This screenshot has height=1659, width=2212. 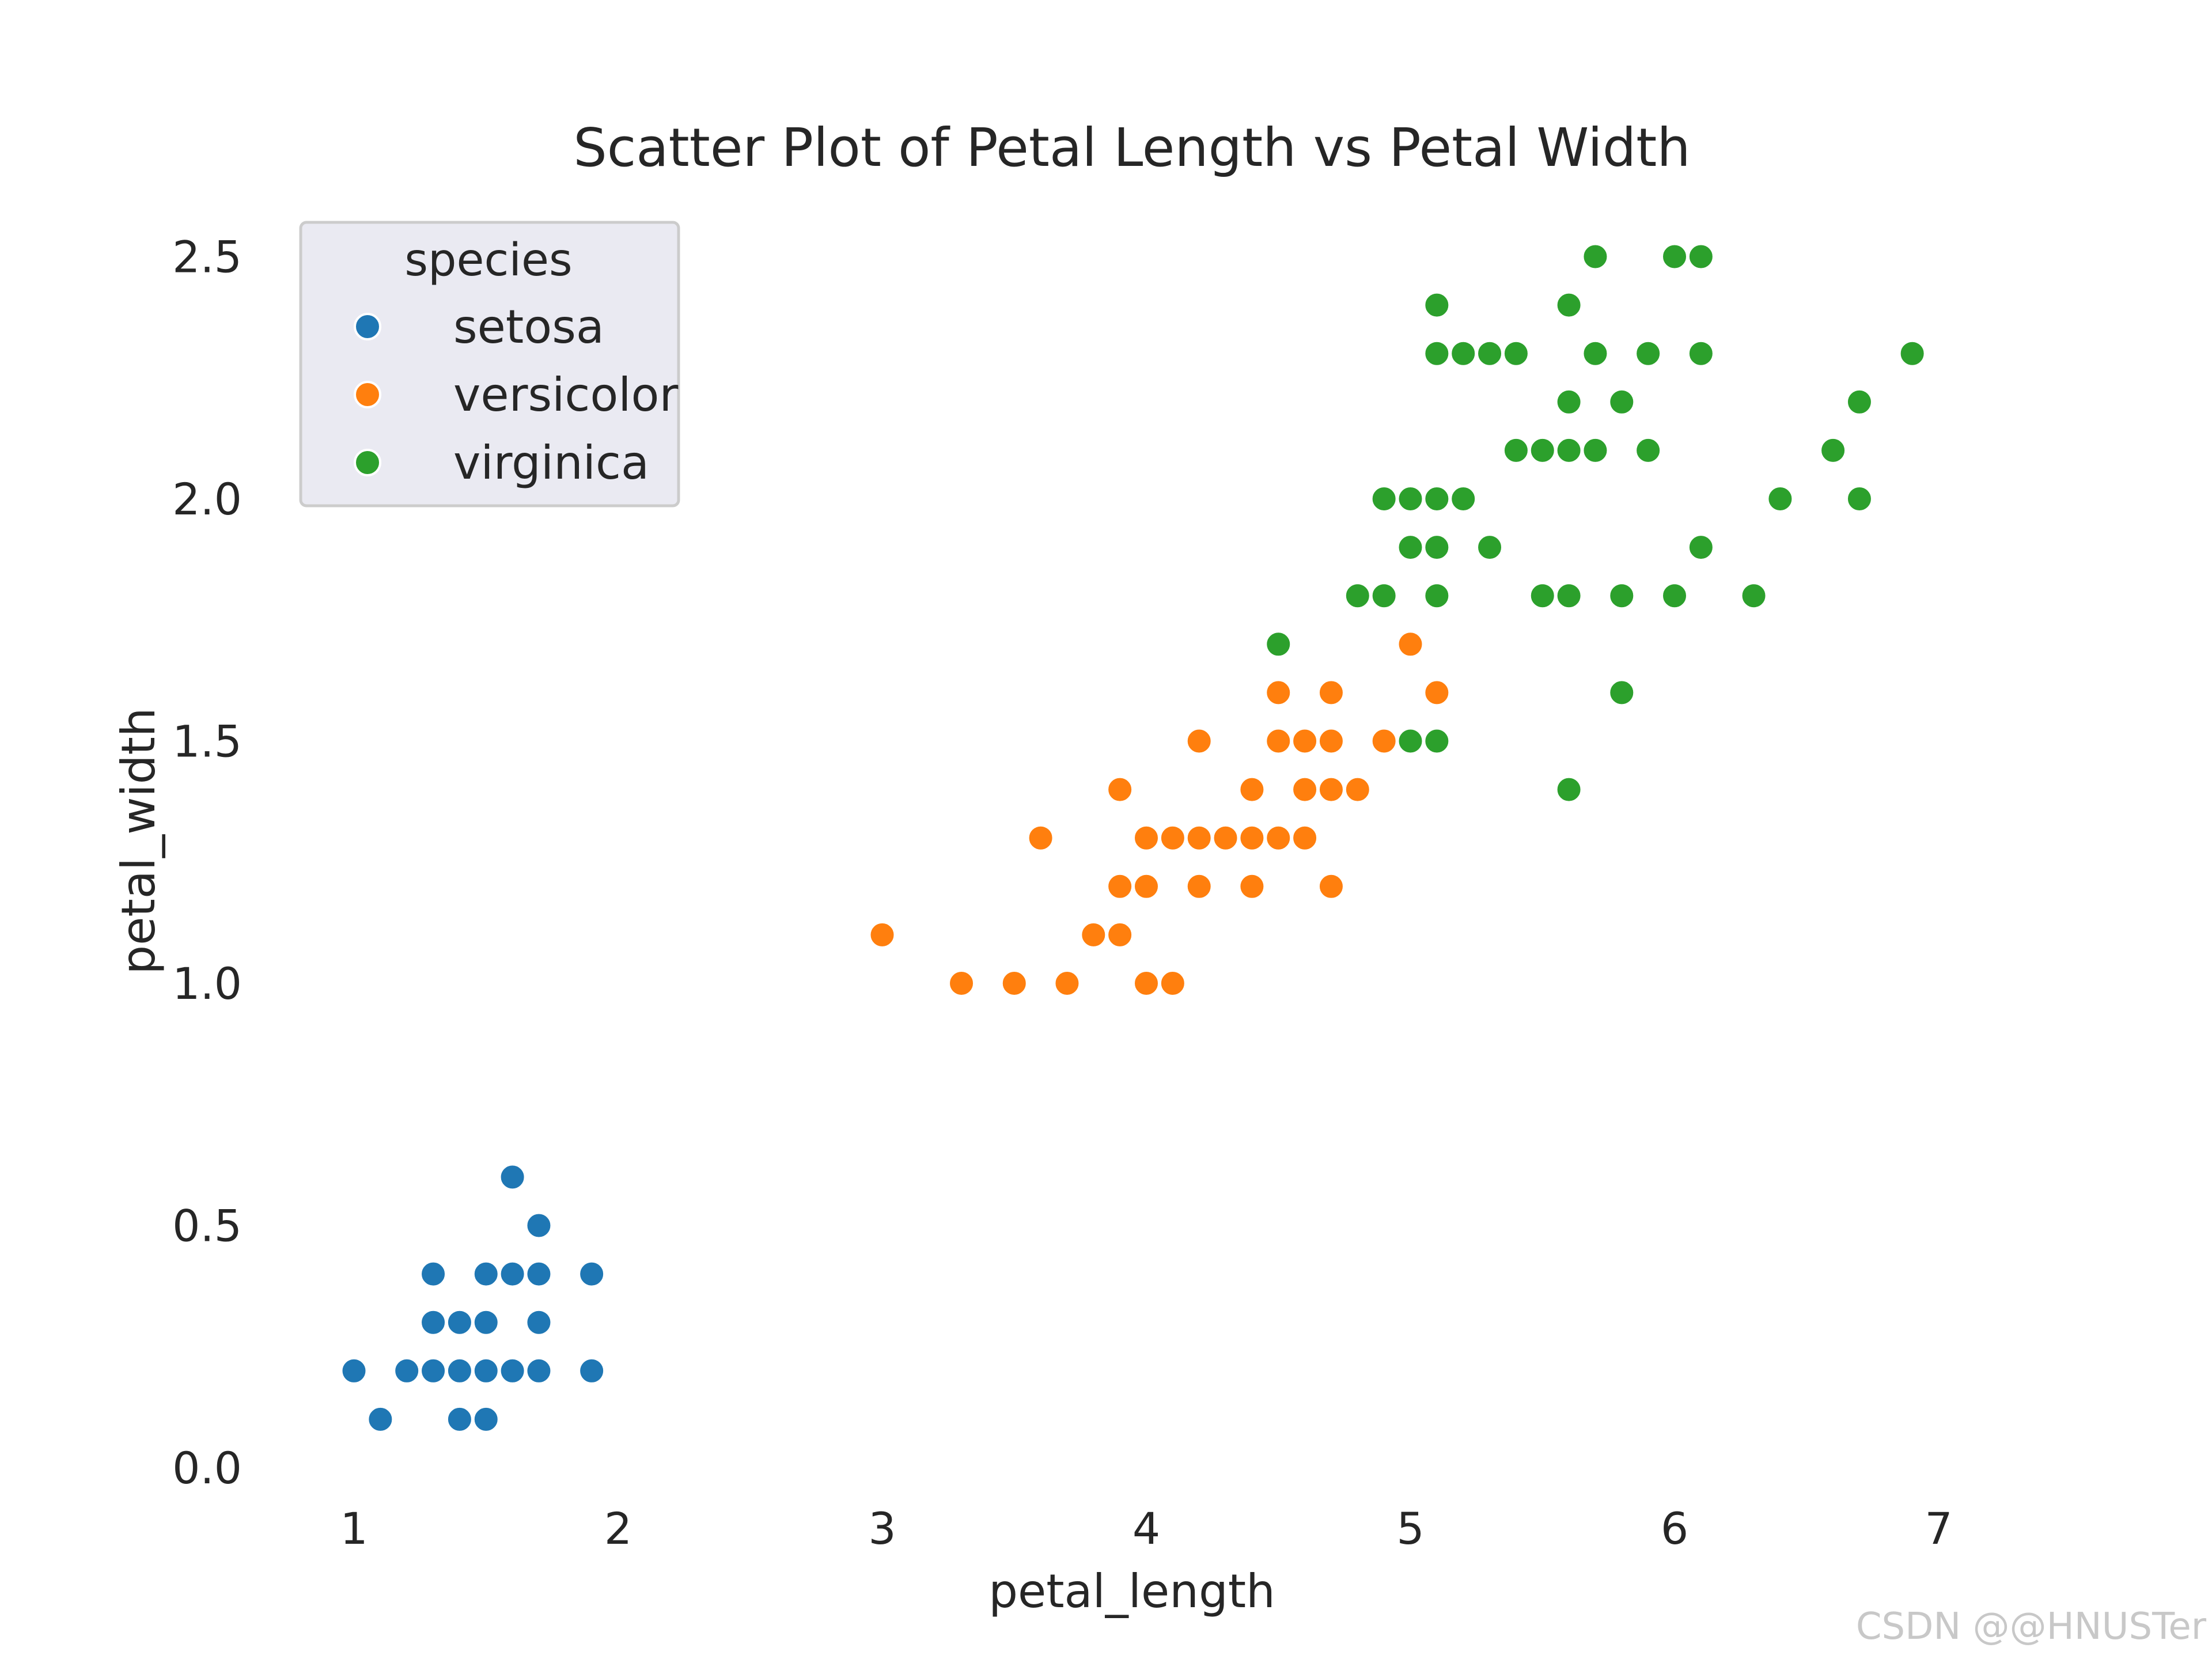 I want to click on y-tick-label: 1.0, so click(x=207, y=983).